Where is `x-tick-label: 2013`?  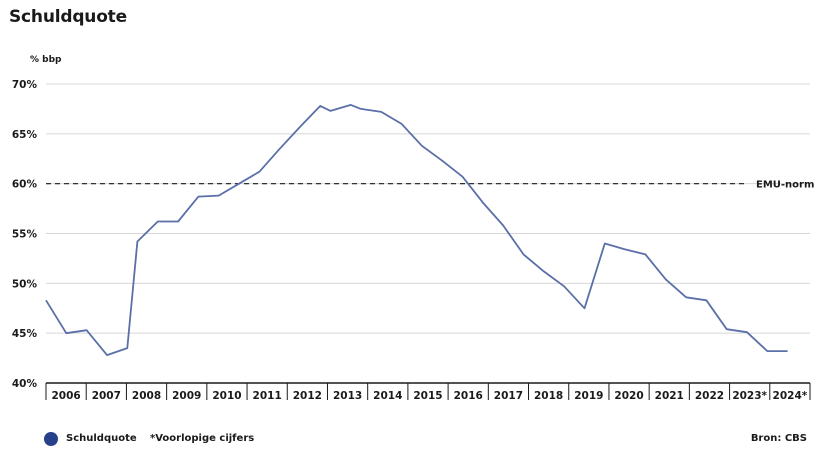
x-tick-label: 2013 is located at coordinates (347, 396).